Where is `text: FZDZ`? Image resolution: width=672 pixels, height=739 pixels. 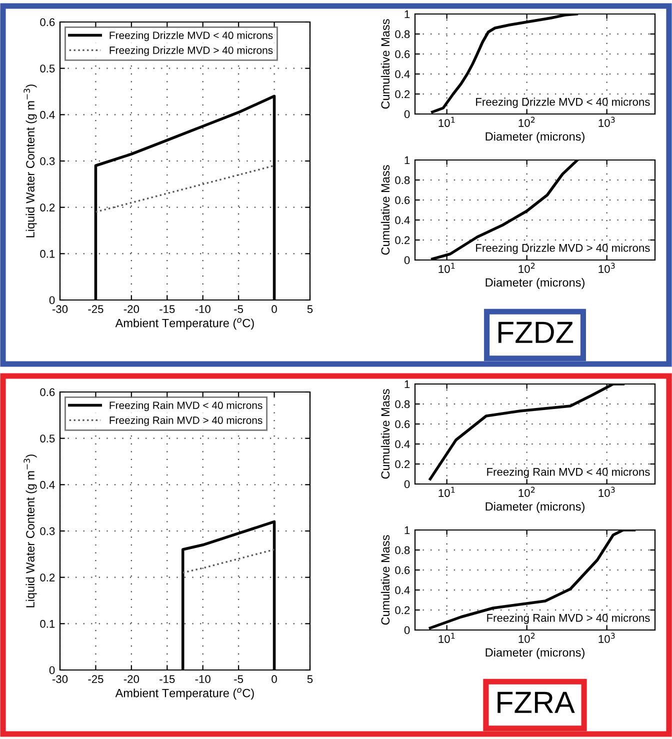
text: FZDZ is located at coordinates (536, 332).